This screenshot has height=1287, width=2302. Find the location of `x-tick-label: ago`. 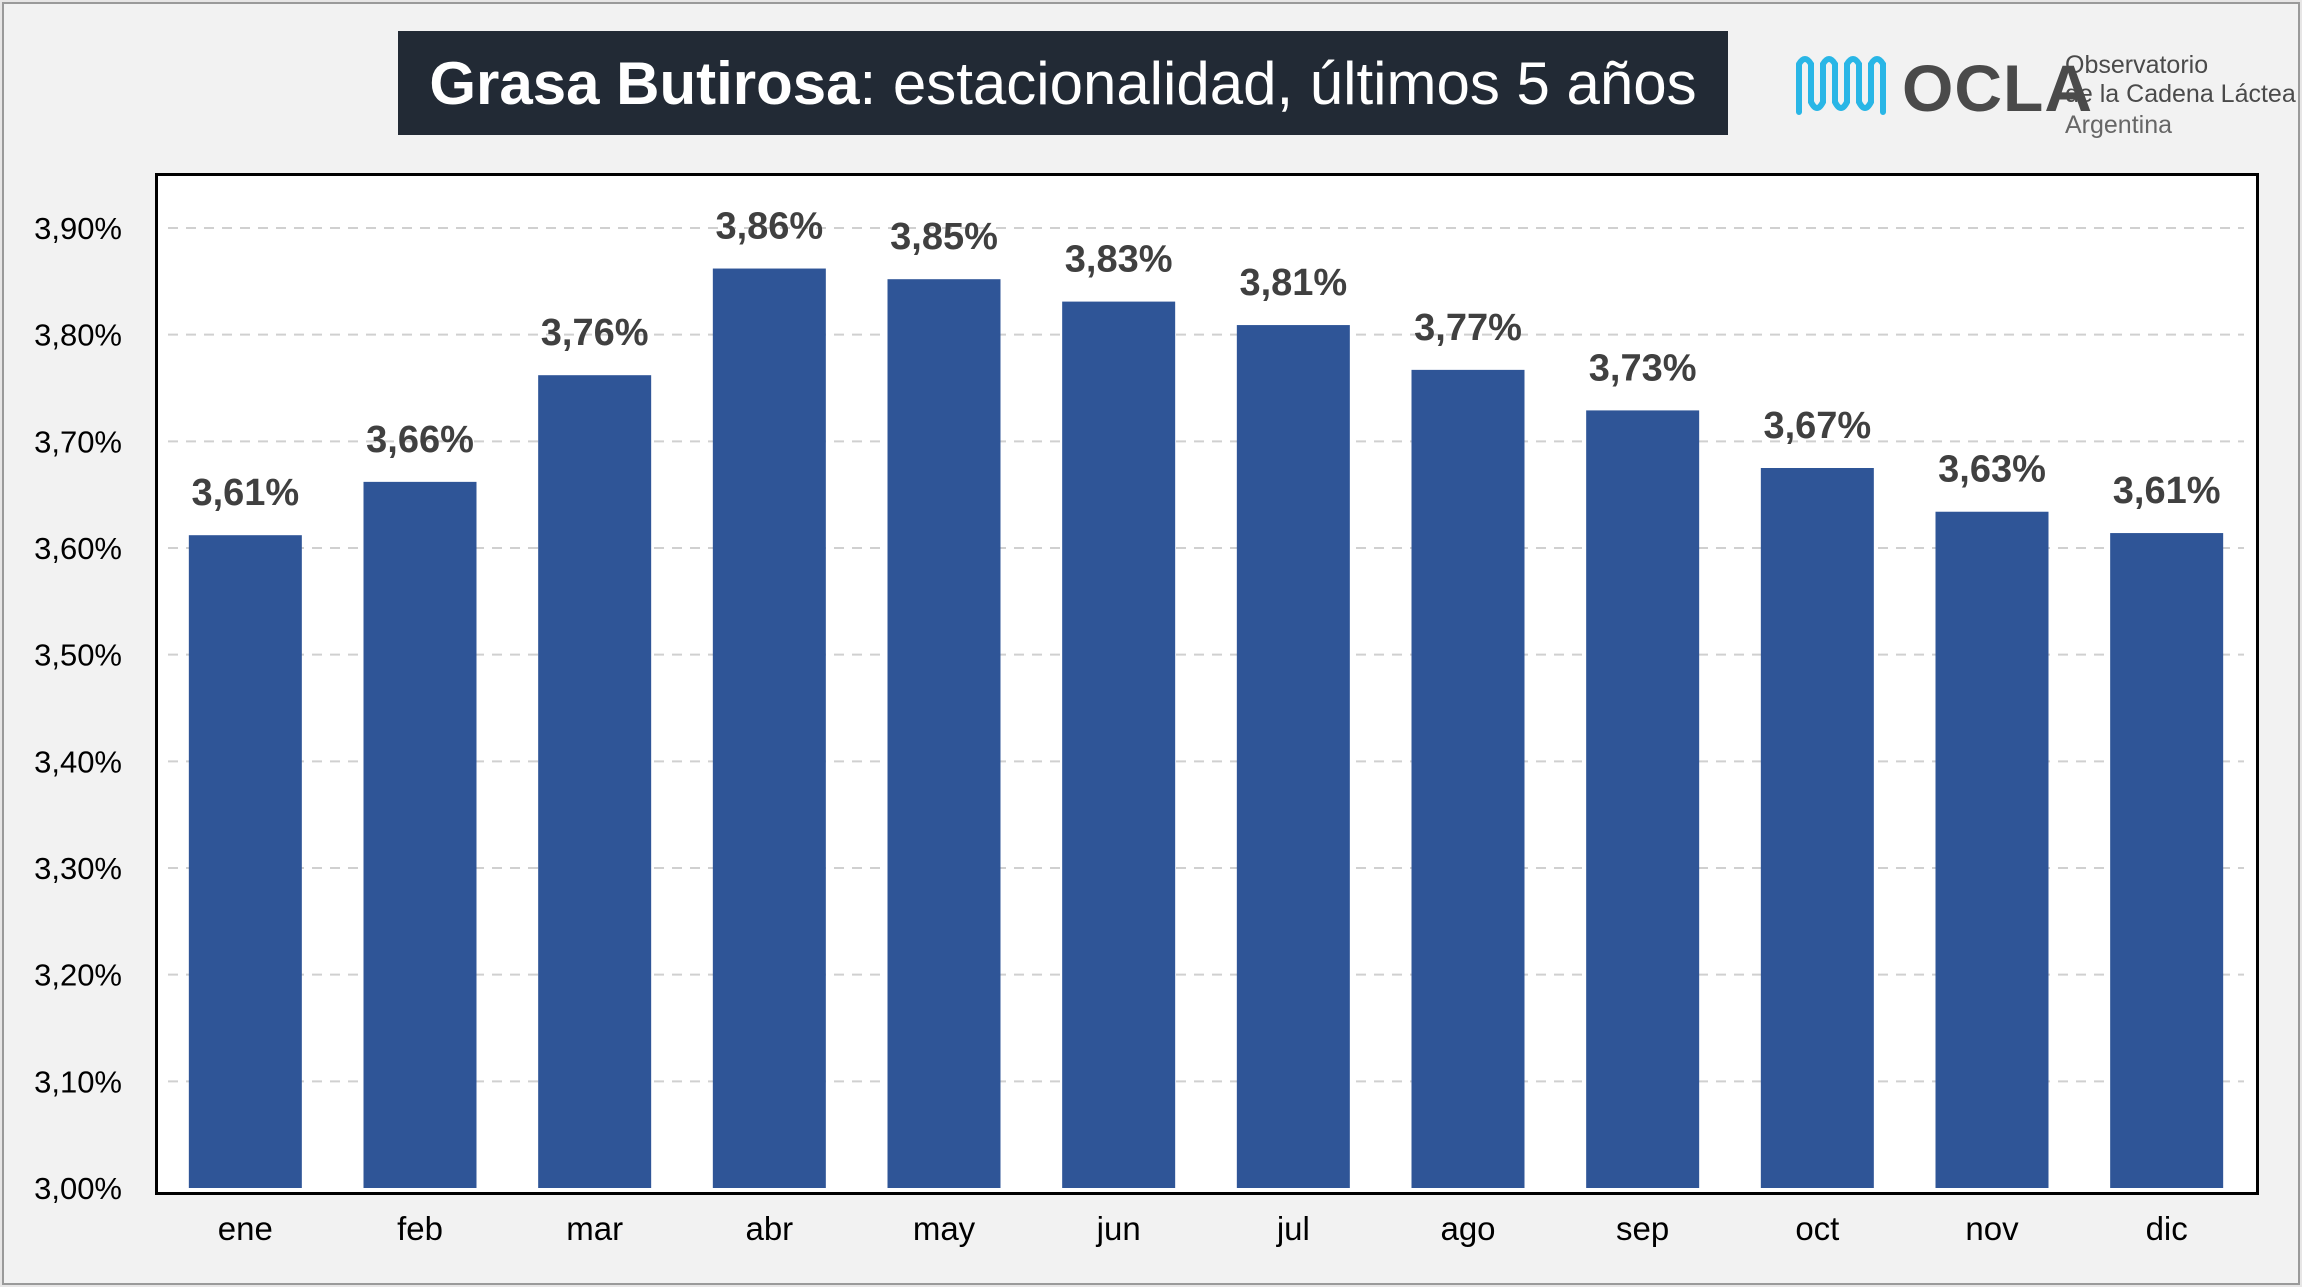

x-tick-label: ago is located at coordinates (1467, 1228).